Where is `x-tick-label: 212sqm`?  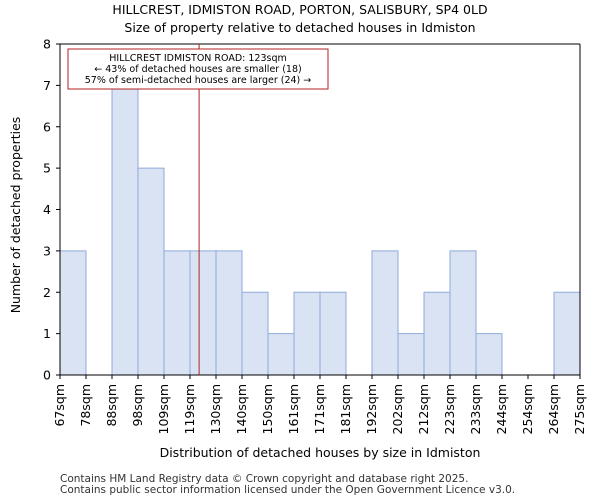
x-tick-label: 212sqm is located at coordinates (423, 409).